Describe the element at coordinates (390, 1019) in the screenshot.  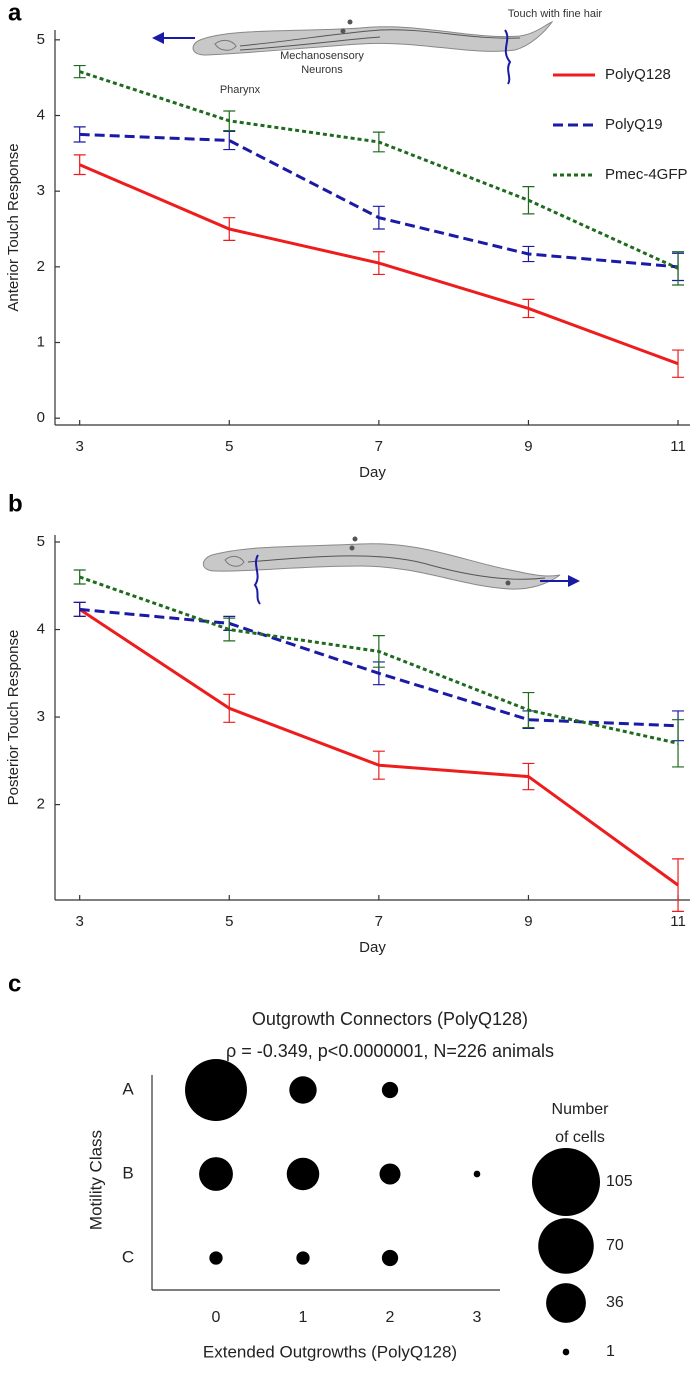
I see `chart-title: Outgrowth Connectors (PolyQ128)` at that location.